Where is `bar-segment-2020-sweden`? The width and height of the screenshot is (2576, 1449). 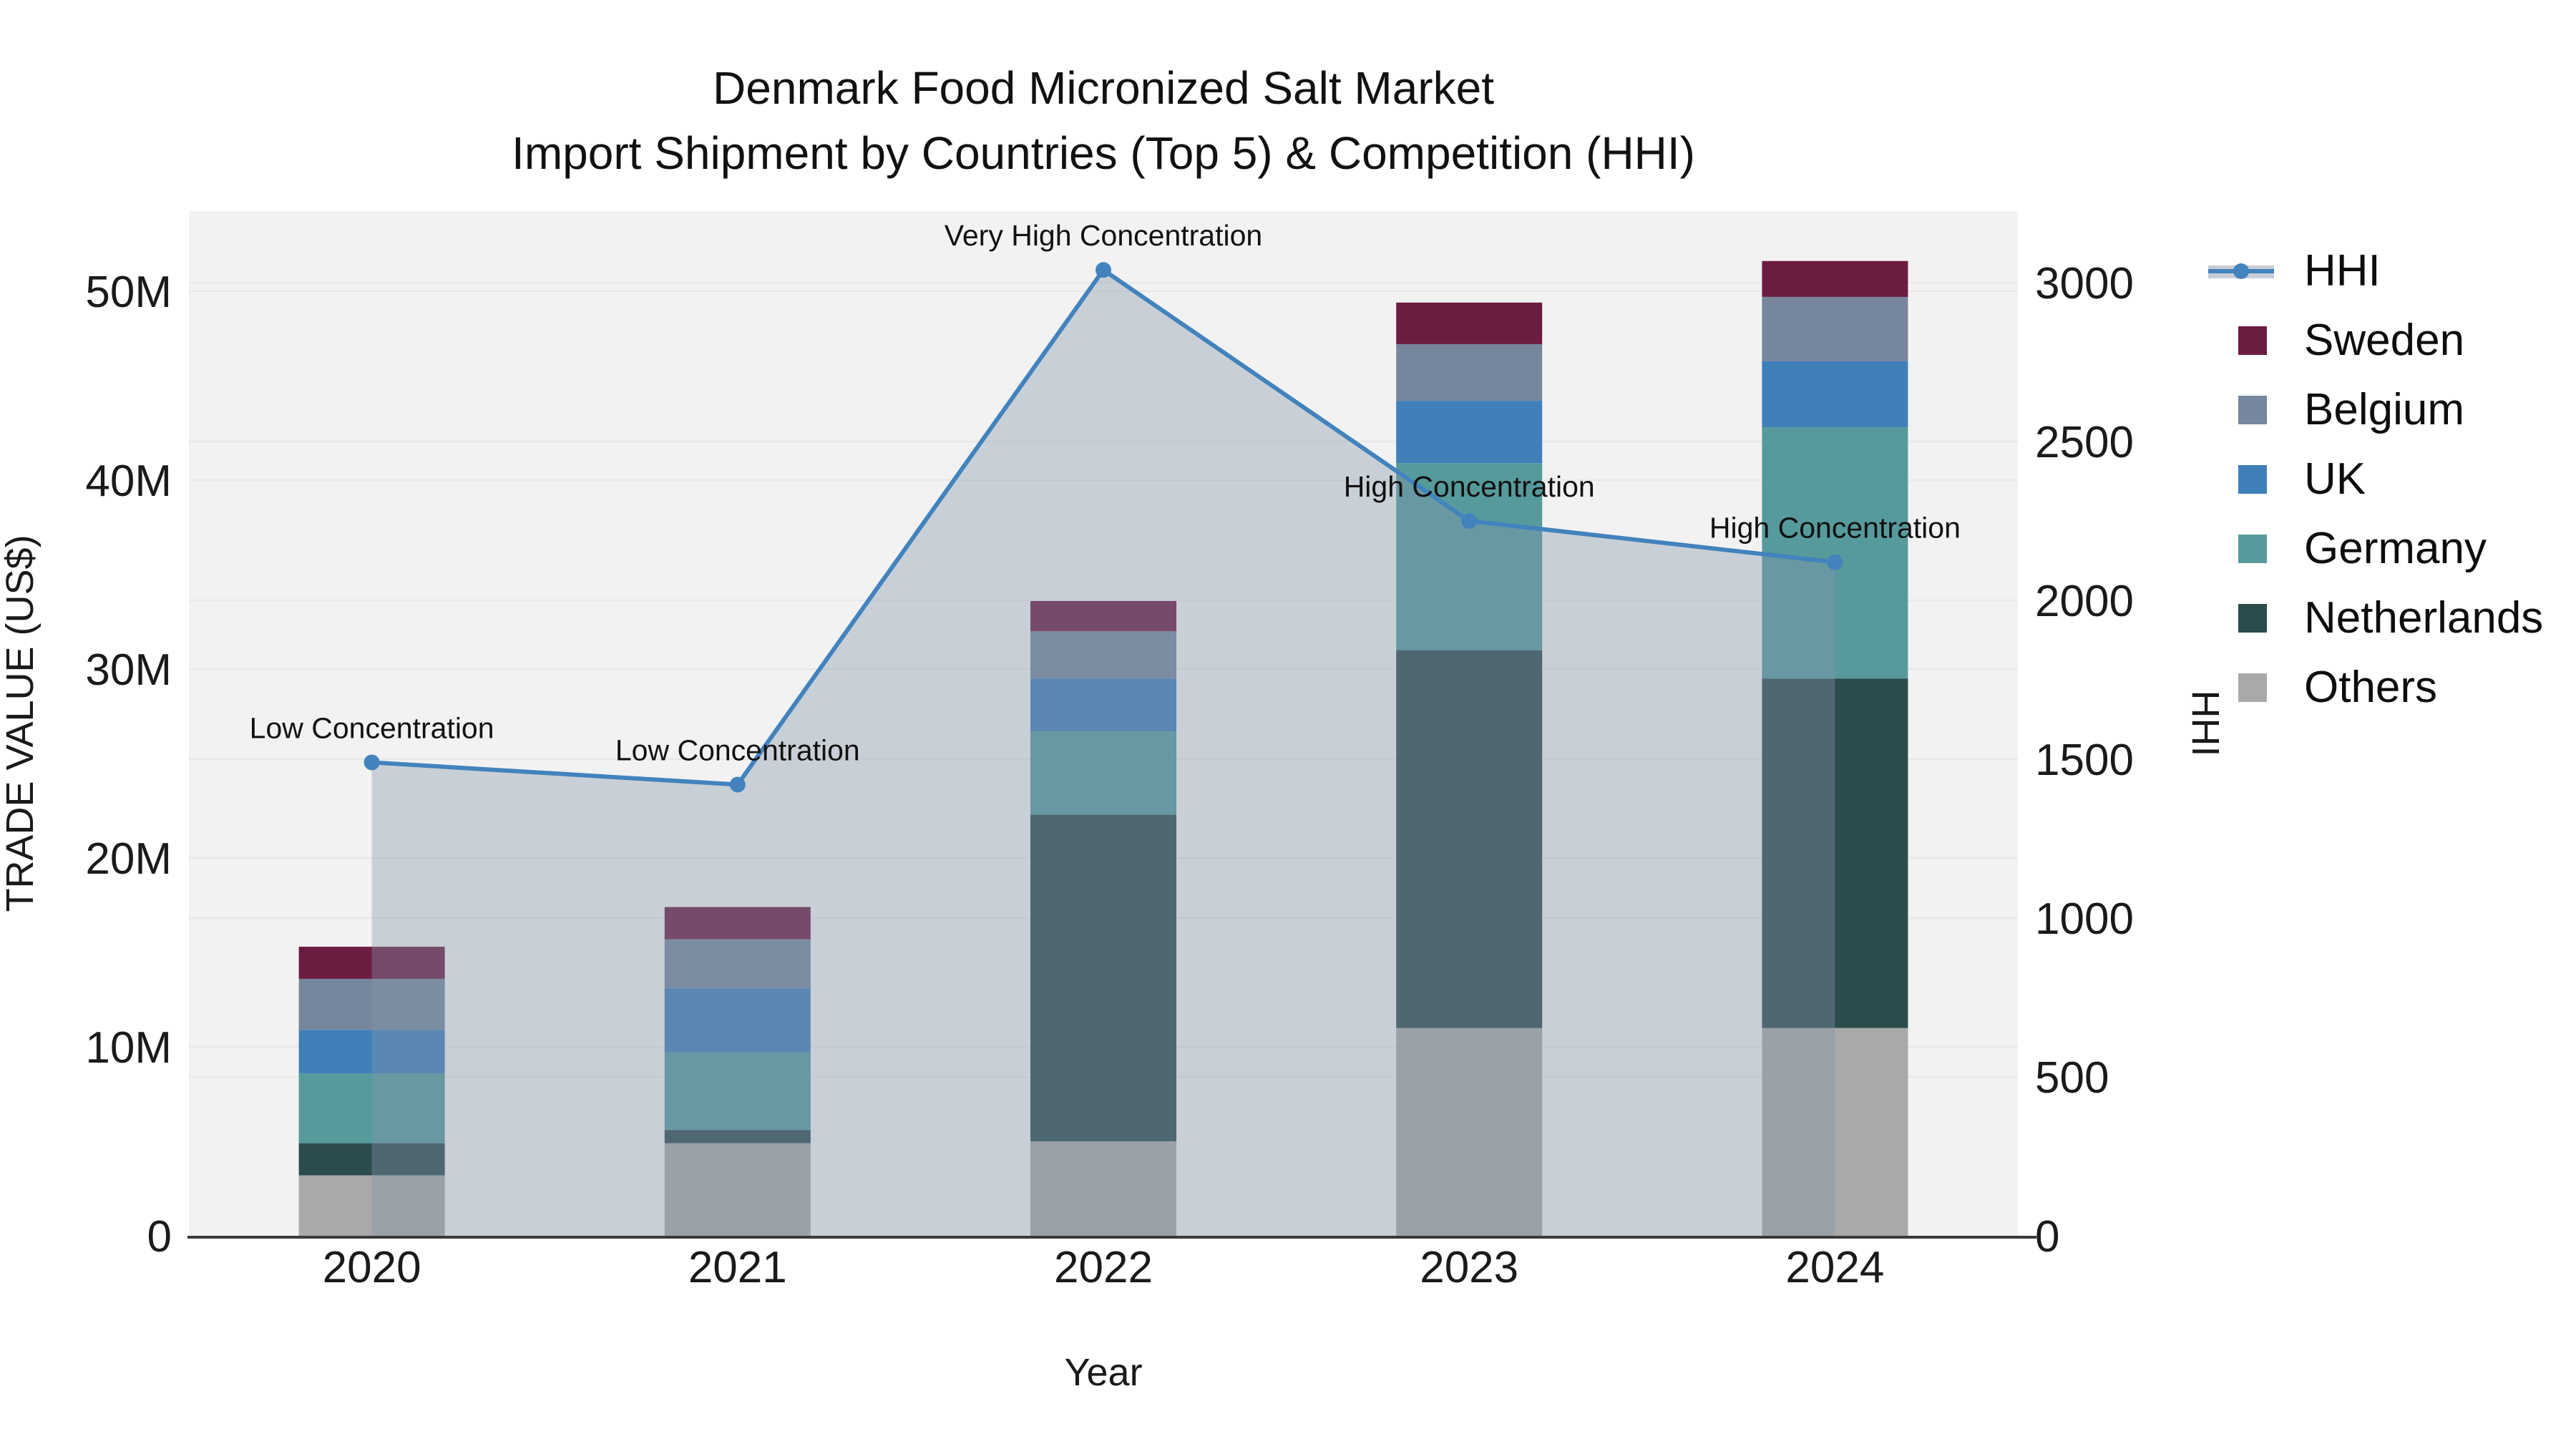
bar-segment-2020-sweden is located at coordinates (372, 963).